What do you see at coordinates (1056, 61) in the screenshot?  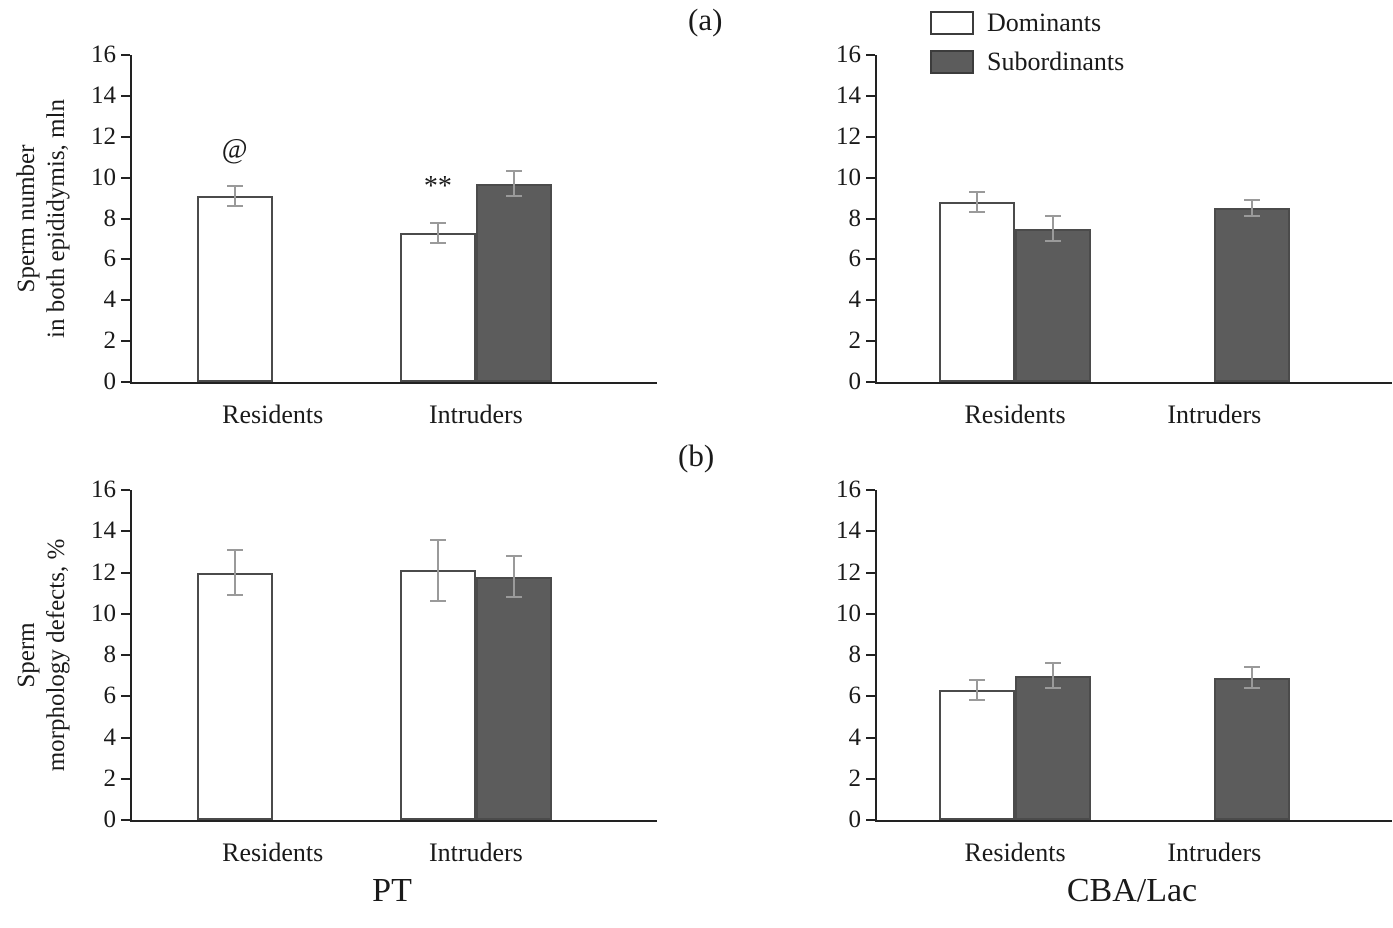 I see `legend-label: Subordinants` at bounding box center [1056, 61].